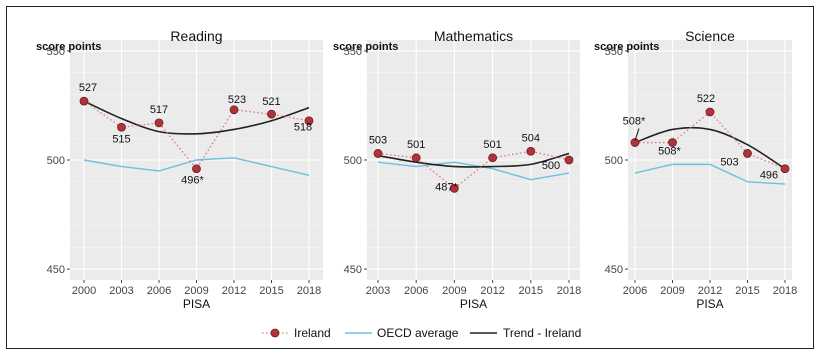 Image resolution: width=820 pixels, height=355 pixels. What do you see at coordinates (159, 110) in the screenshot?
I see `data-label: 517` at bounding box center [159, 110].